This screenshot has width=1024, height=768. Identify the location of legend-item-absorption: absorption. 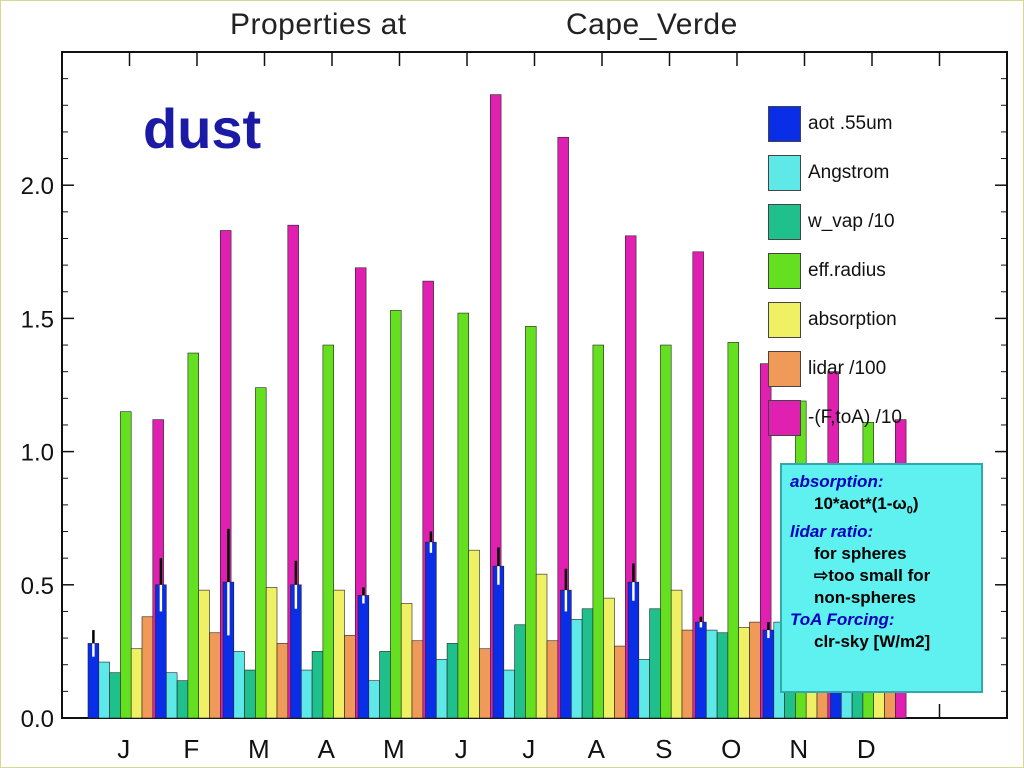
(832, 320).